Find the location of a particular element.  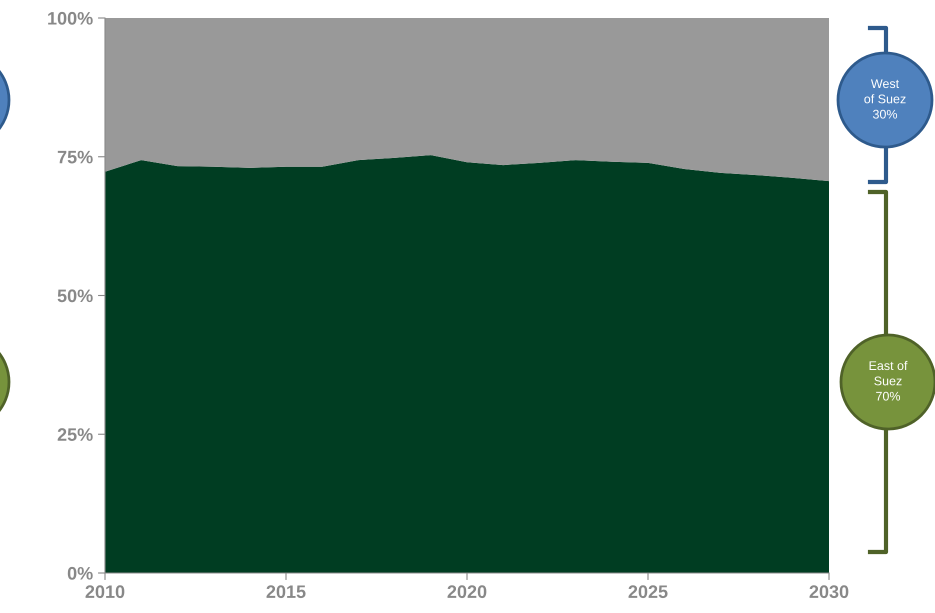

y-tick-label: 100% is located at coordinates (70, 18).